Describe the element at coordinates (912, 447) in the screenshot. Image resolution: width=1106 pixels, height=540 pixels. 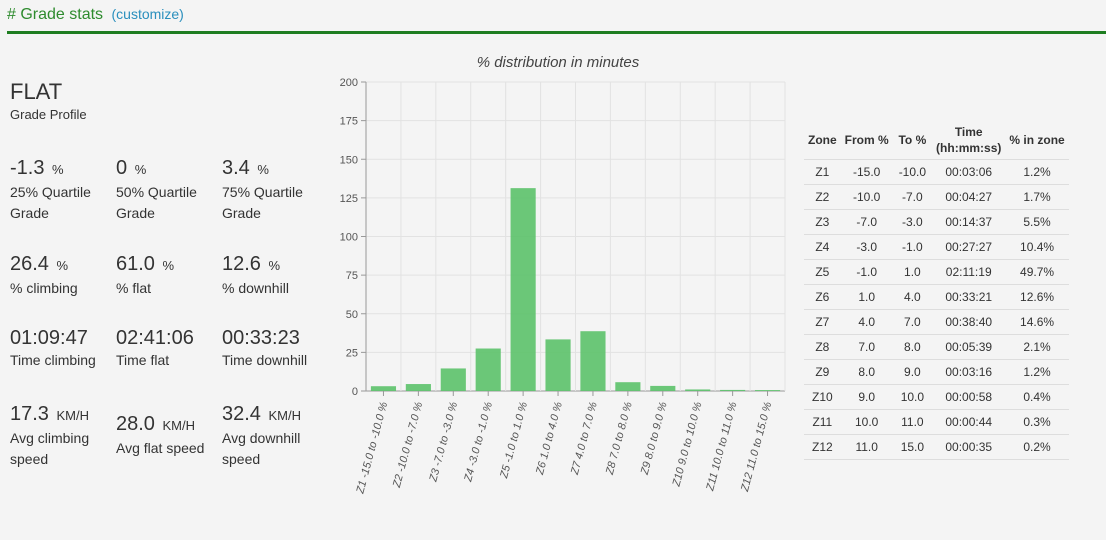
I see `to-cell: 15.0` at that location.